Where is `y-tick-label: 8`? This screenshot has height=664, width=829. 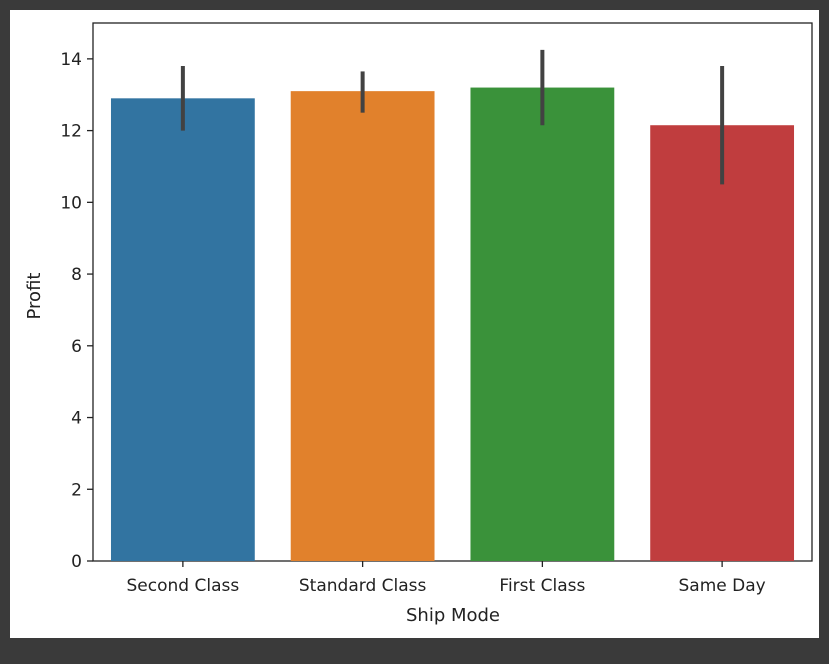
y-tick-label: 8 is located at coordinates (76, 275).